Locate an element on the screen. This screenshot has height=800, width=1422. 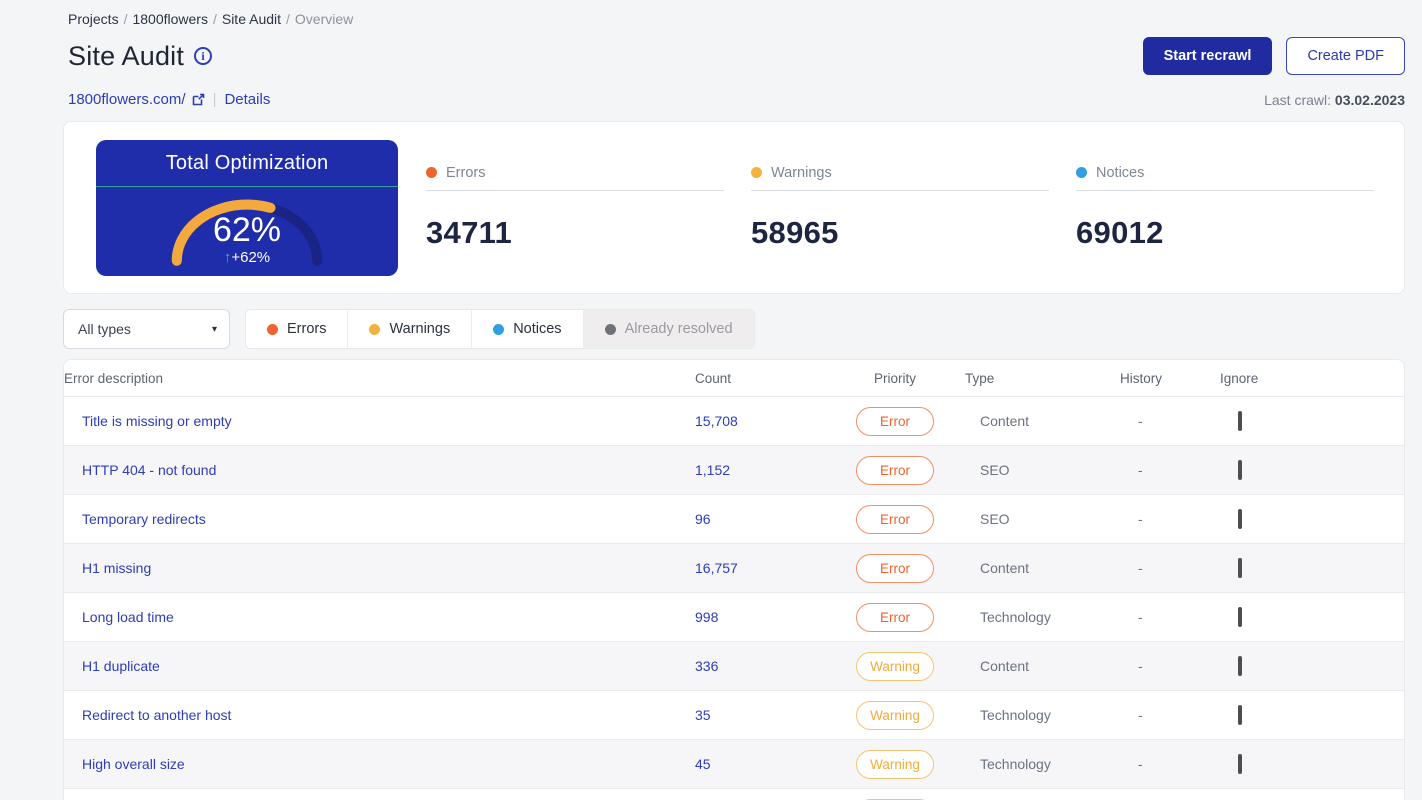
error-description-link: HTTP 404 - not found is located at coordinates (149, 470).